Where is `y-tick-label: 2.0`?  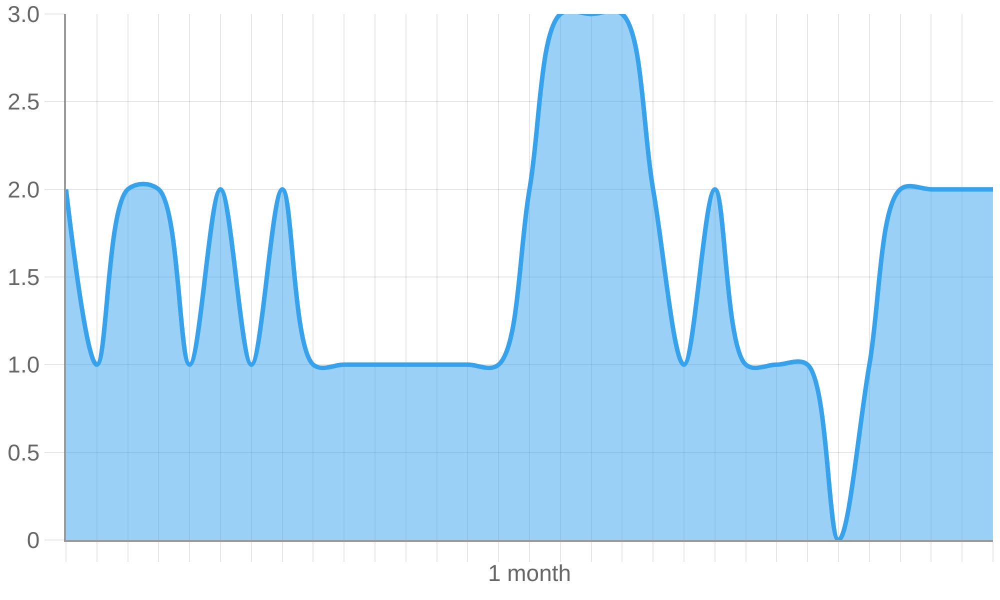 y-tick-label: 2.0 is located at coordinates (24, 189).